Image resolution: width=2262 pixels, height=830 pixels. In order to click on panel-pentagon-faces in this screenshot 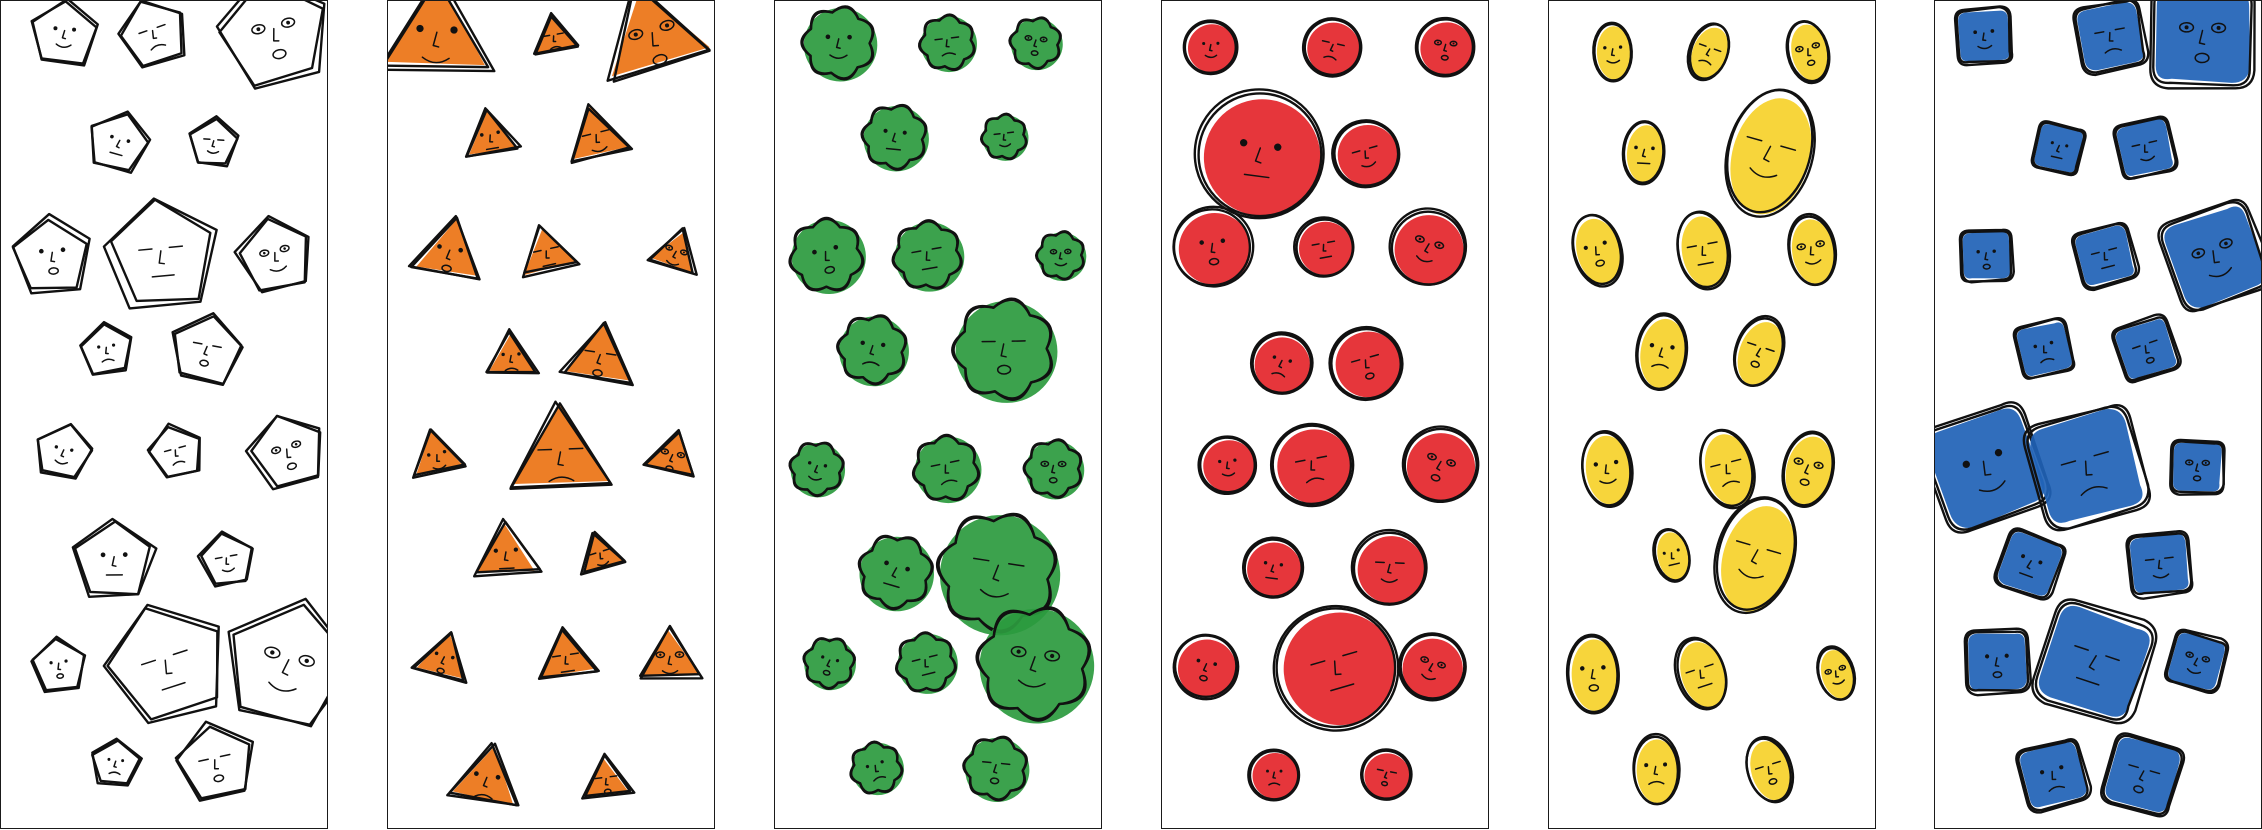, I will do `click(164, 414)`.